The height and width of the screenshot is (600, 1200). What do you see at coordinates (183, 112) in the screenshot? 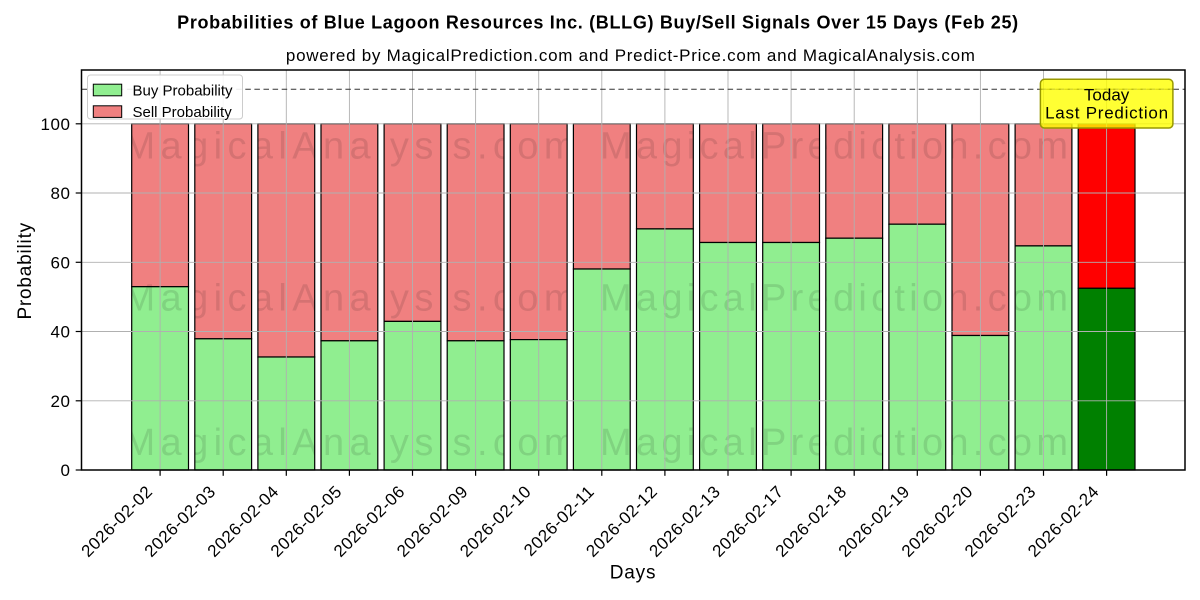
I see `svg-text: Sell Probability` at bounding box center [183, 112].